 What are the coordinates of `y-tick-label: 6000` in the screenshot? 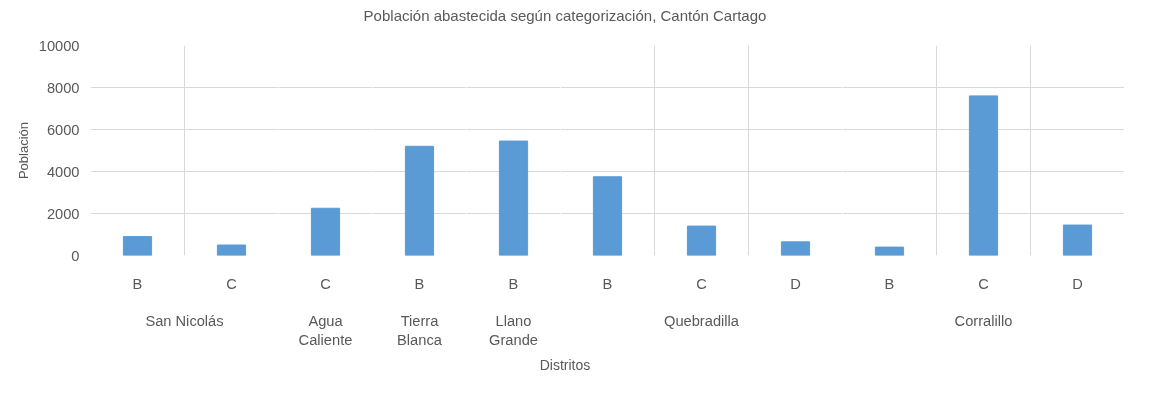 It's located at (63, 129).